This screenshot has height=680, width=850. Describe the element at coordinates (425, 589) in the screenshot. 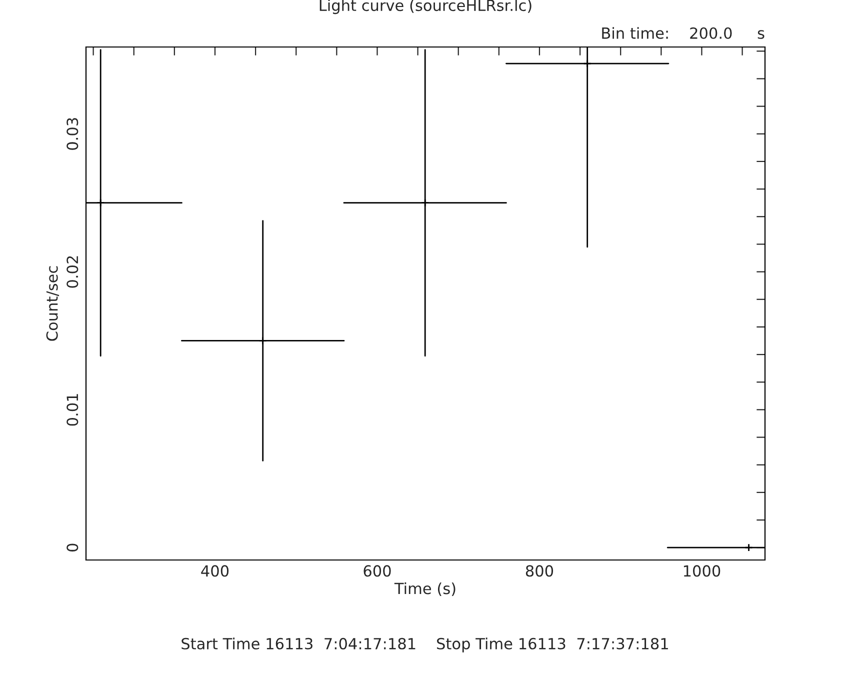

I see `x-axis-title: Time (s)` at that location.